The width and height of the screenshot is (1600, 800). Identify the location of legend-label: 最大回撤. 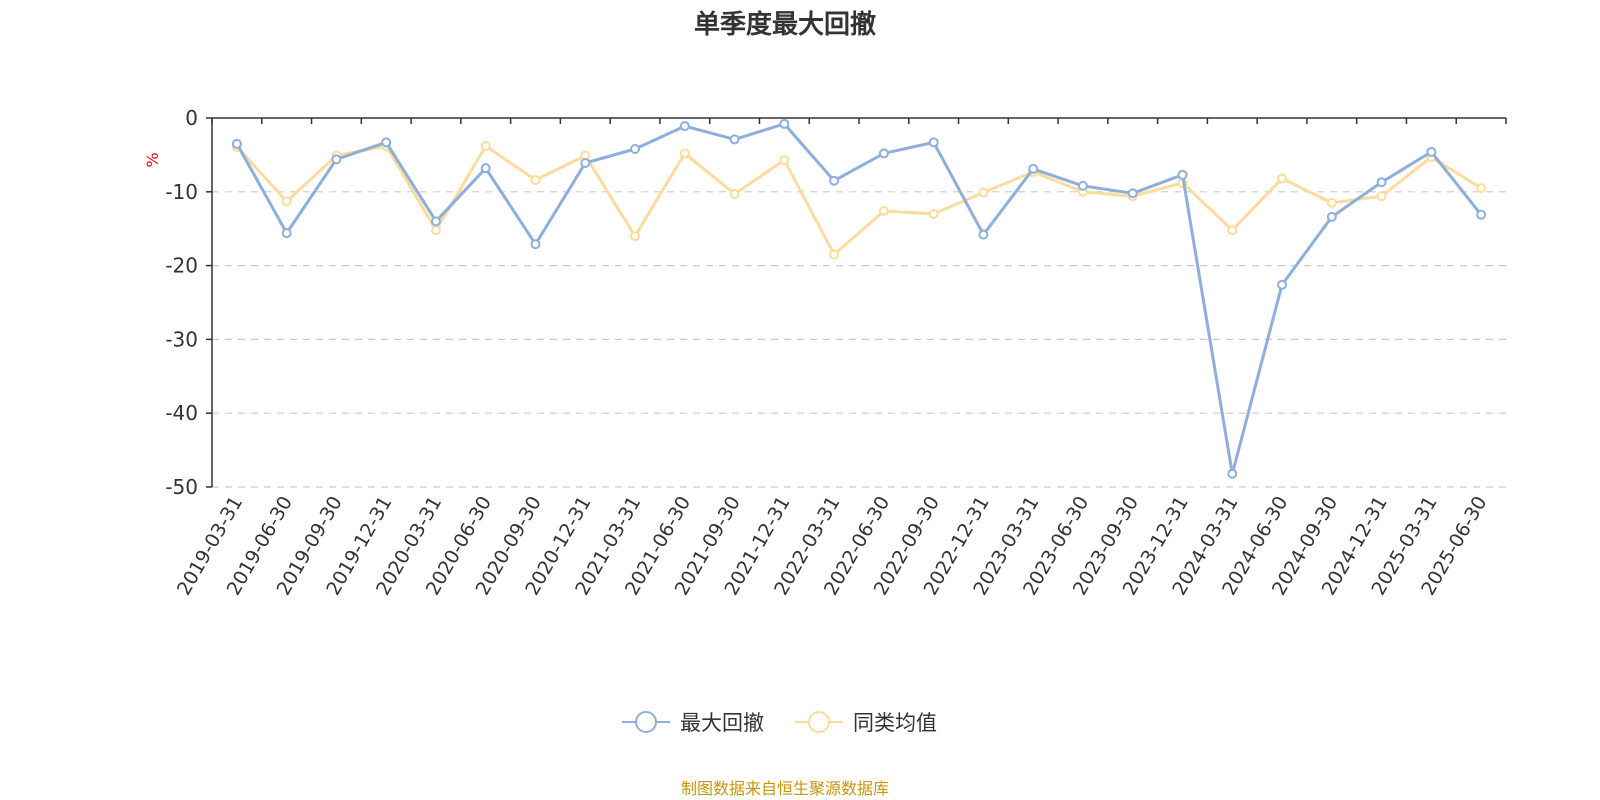
(722, 723).